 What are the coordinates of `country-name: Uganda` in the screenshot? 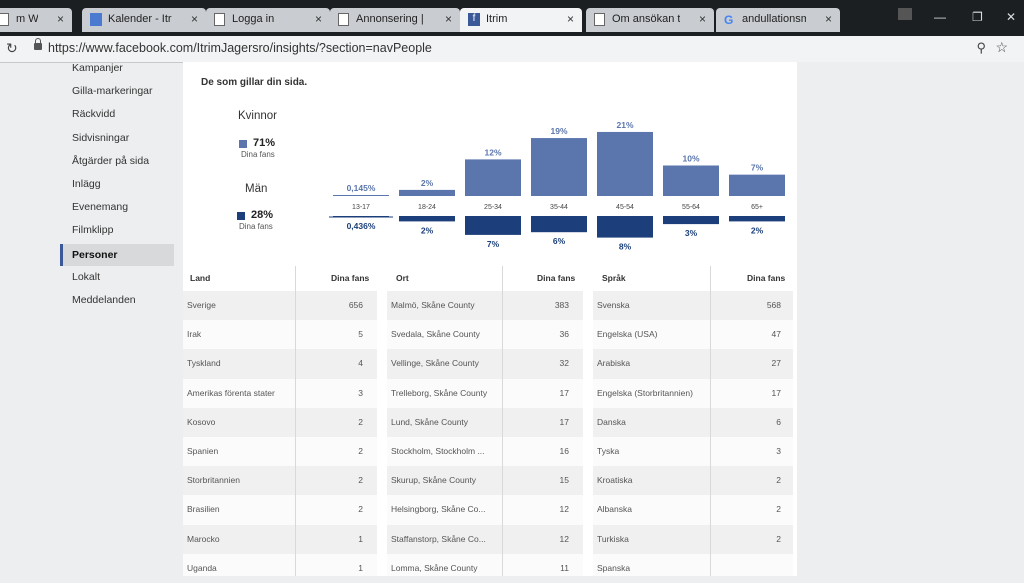 It's located at (202, 567).